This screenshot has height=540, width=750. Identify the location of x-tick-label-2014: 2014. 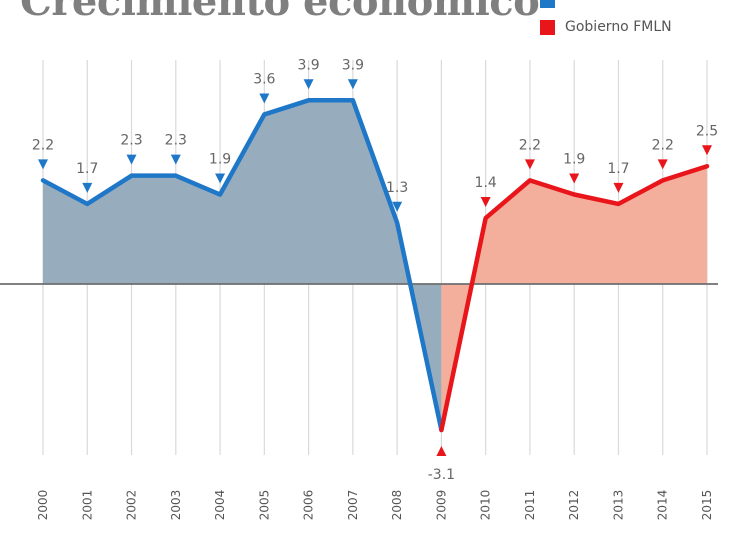
(663, 505).